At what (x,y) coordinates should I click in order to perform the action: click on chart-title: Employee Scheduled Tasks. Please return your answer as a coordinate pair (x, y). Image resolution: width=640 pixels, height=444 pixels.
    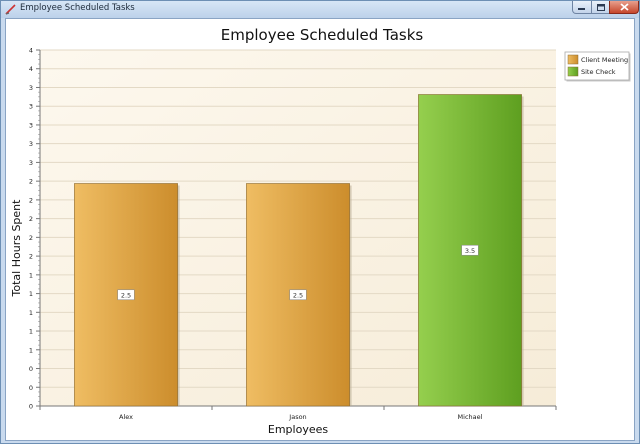
    Looking at the image, I should click on (322, 35).